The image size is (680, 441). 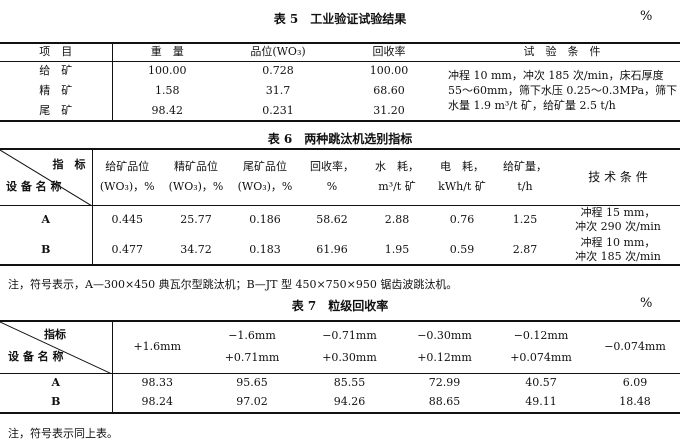 What do you see at coordinates (340, 111) in the screenshot?
I see `table-row: 尾 矿 98.42 0.231 31.20` at bounding box center [340, 111].